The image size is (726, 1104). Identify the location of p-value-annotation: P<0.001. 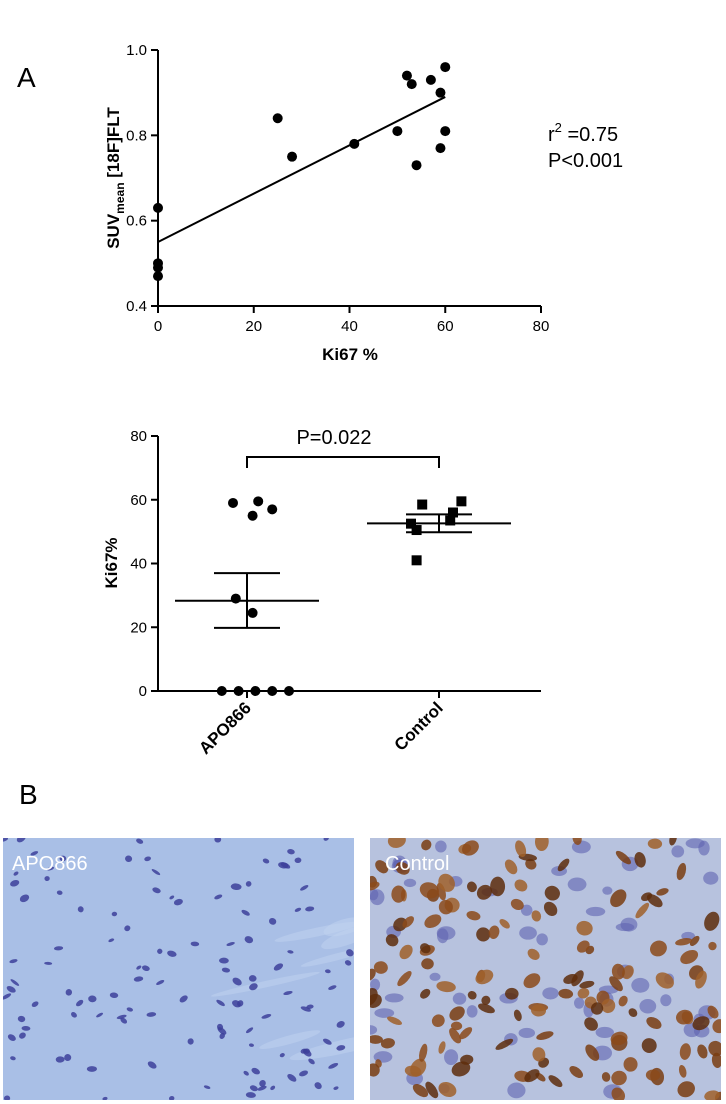
(585, 161).